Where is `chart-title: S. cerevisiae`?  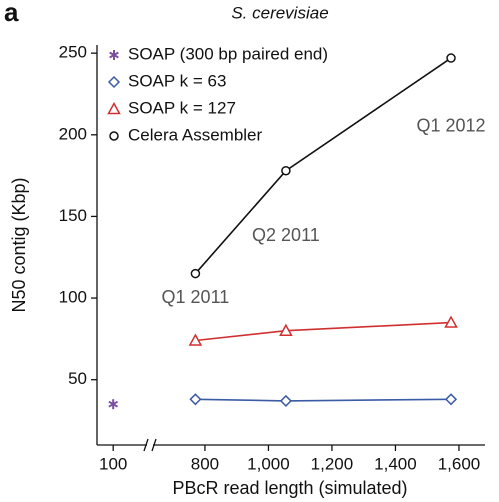 chart-title: S. cerevisiae is located at coordinates (279, 12).